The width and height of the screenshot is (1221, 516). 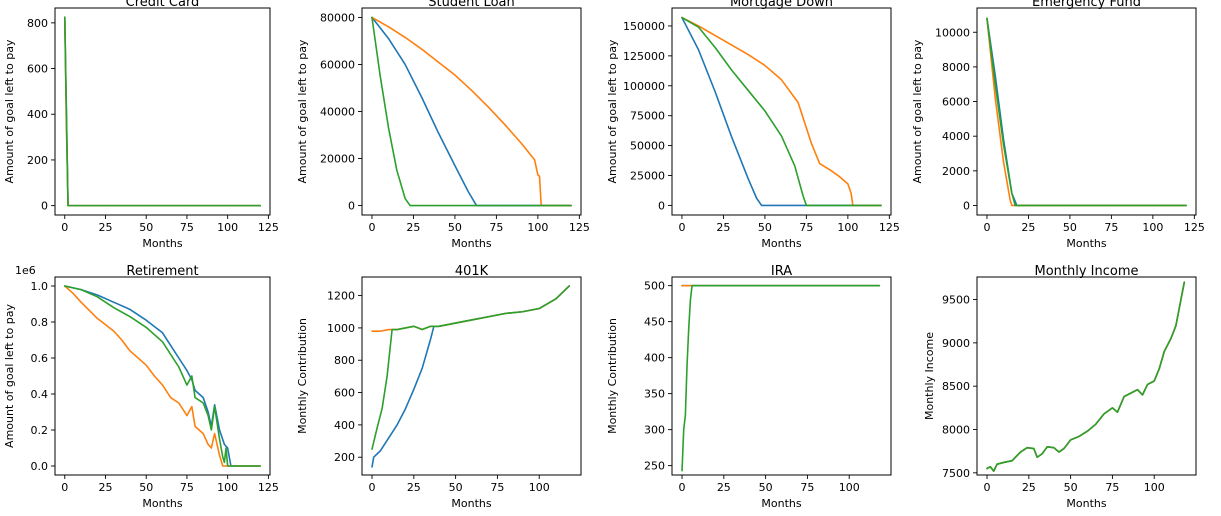 What do you see at coordinates (341, 328) in the screenshot?
I see `y-tick-label: 1000` at bounding box center [341, 328].